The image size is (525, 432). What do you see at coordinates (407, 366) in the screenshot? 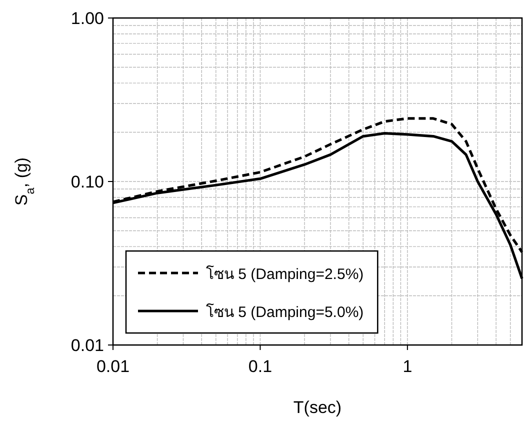
I see `x-tick-label: 1` at bounding box center [407, 366].